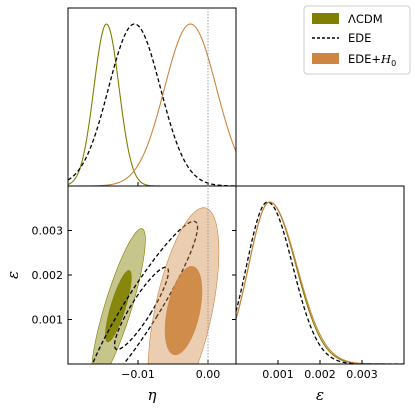 The width and height of the screenshot is (415, 412). Describe the element at coordinates (320, 395) in the screenshot. I see `x-axis-label-eps: ε` at that location.